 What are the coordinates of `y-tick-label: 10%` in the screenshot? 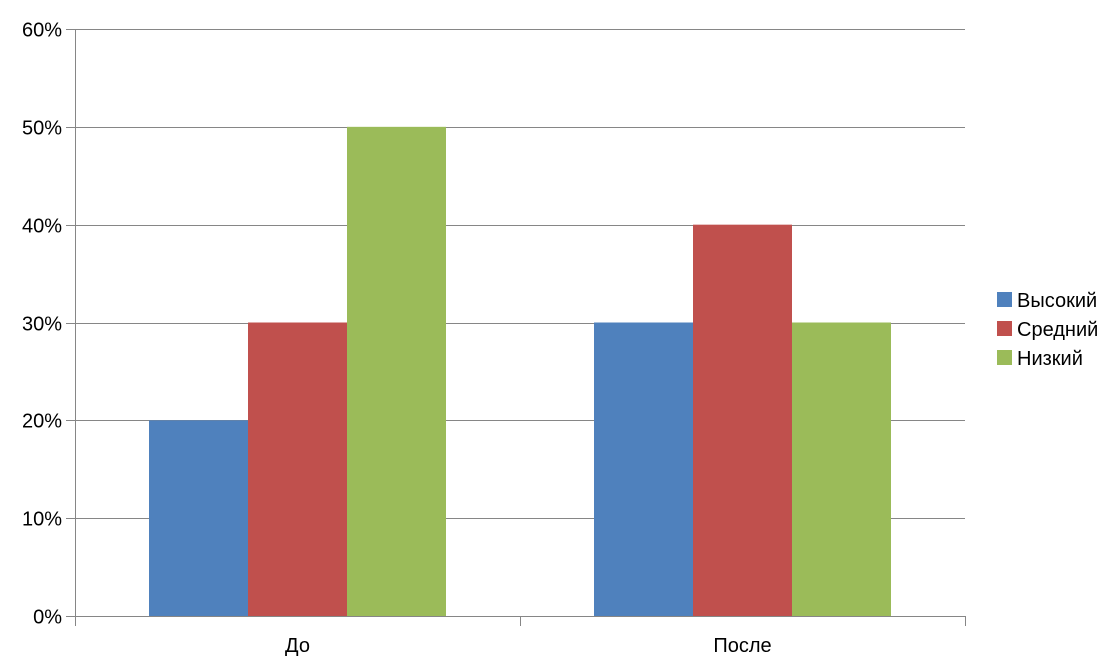 It's located at (42, 520).